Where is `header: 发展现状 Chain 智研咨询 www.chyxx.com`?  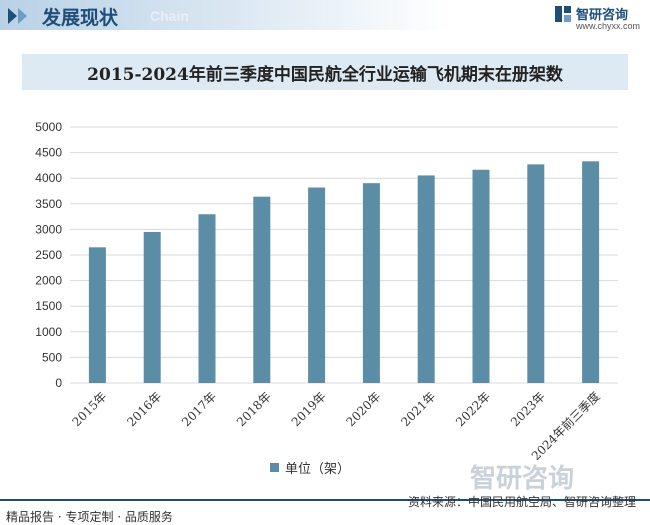 header: 发展现状 Chain 智研咨询 www.chyxx.com is located at coordinates (325, 16).